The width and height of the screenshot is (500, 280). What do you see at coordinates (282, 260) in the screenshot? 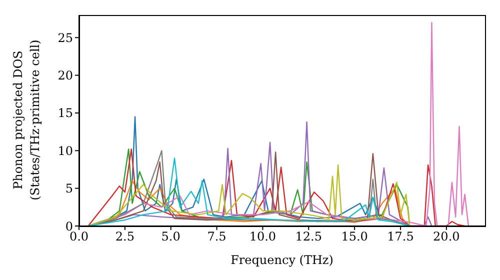
I see `x-axis-title: Frequency (THz)` at bounding box center [282, 260].